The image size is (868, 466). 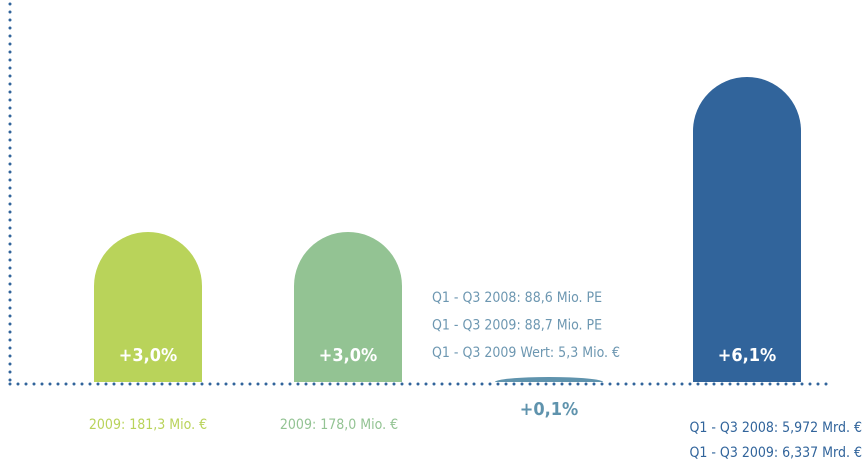 What do you see at coordinates (339, 425) in the screenshot?
I see `note: 2009: 178,0 Mio. €` at bounding box center [339, 425].